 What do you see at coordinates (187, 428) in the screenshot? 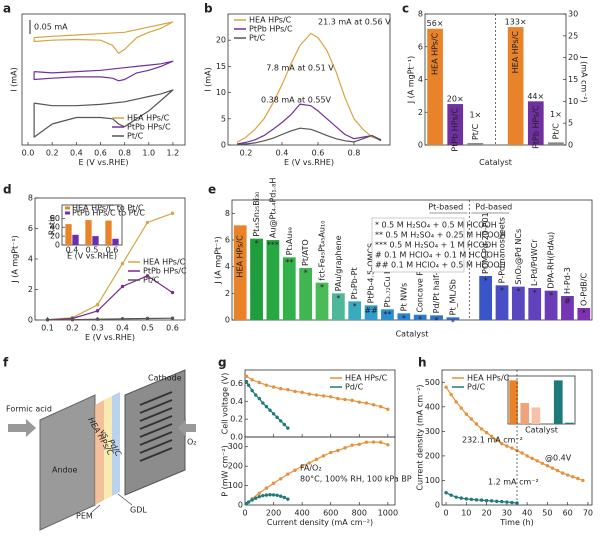
I see `oxygen-arrow` at bounding box center [187, 428].